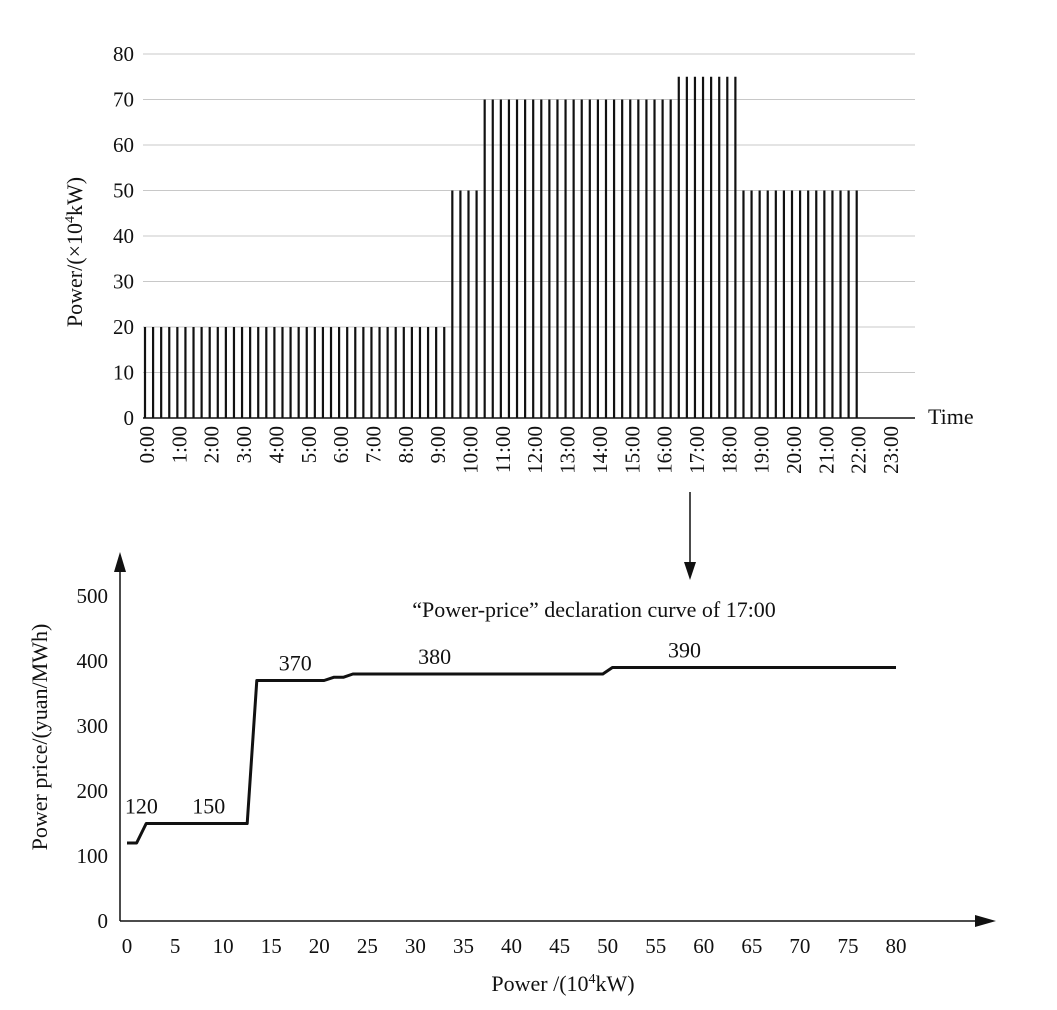 The image size is (1057, 1010). What do you see at coordinates (690, 536) in the screenshot?
I see `connector-arrow` at bounding box center [690, 536].